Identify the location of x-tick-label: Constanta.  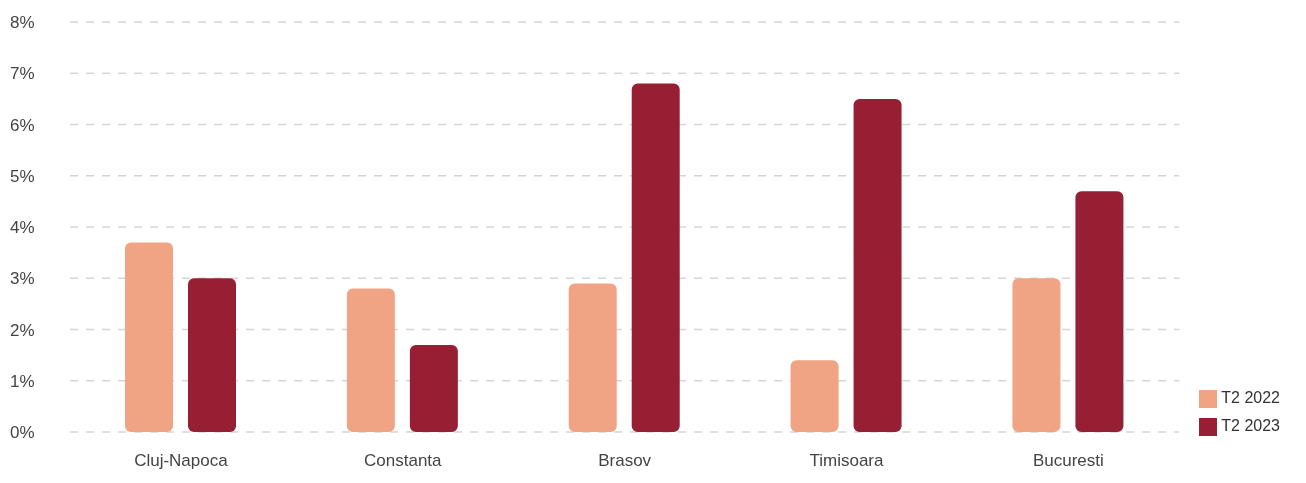
(403, 461).